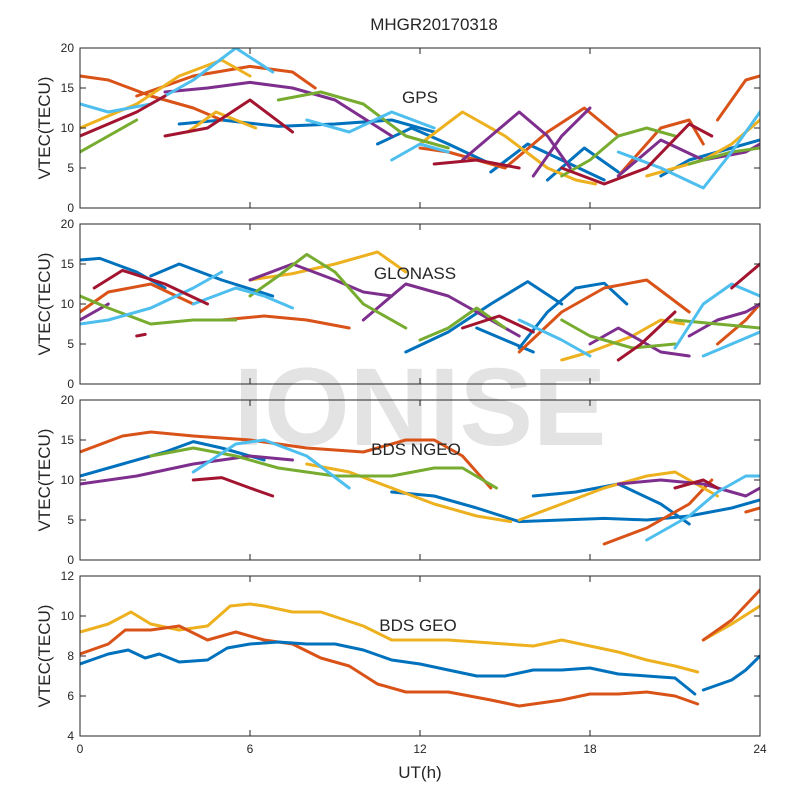  Describe the element at coordinates (590, 749) in the screenshot. I see `bds-geo-x-tick-label: 18` at that location.